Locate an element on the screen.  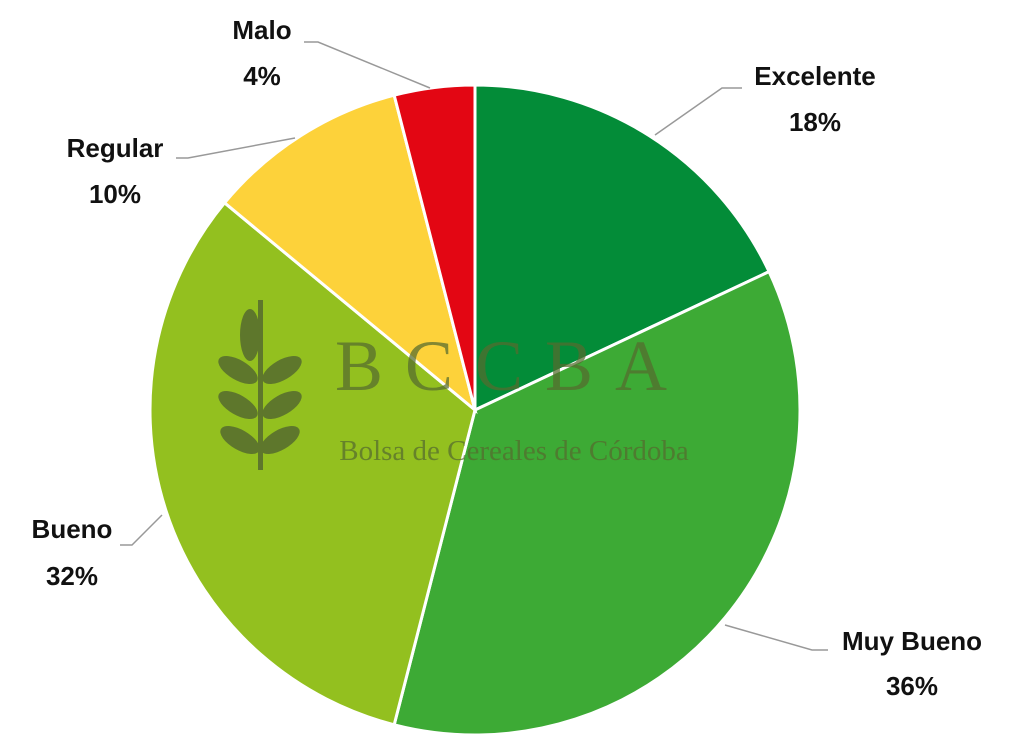
value-label: 10% is located at coordinates (115, 194).